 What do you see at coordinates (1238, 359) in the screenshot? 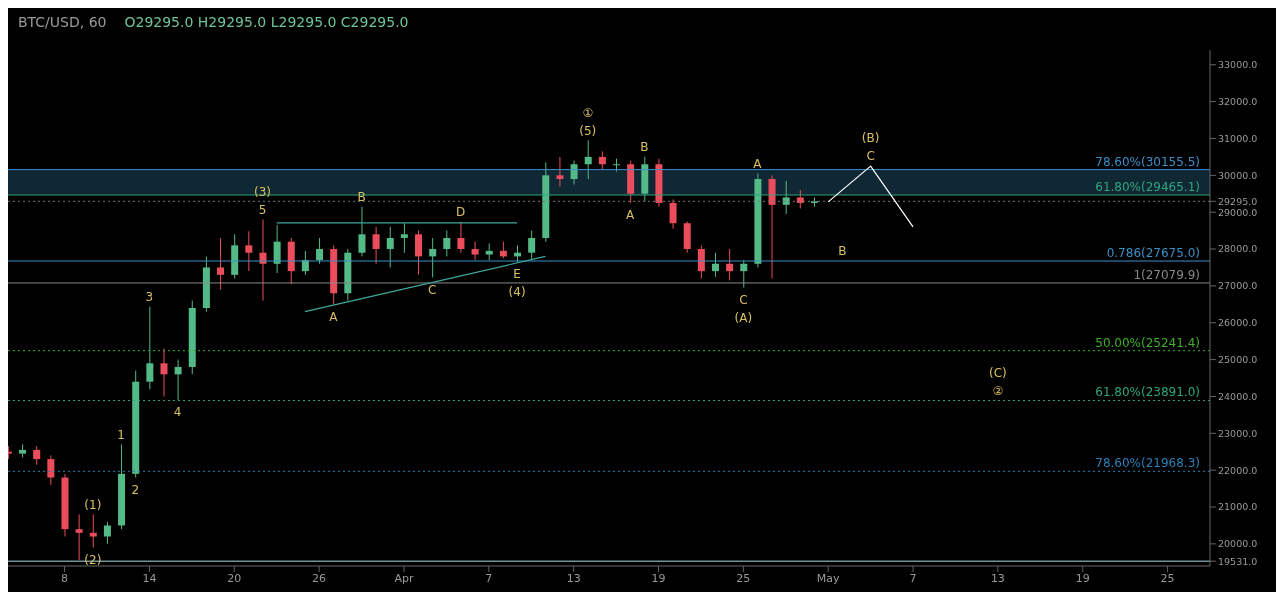
I see `y-tick-label: 25000.0` at bounding box center [1238, 359].